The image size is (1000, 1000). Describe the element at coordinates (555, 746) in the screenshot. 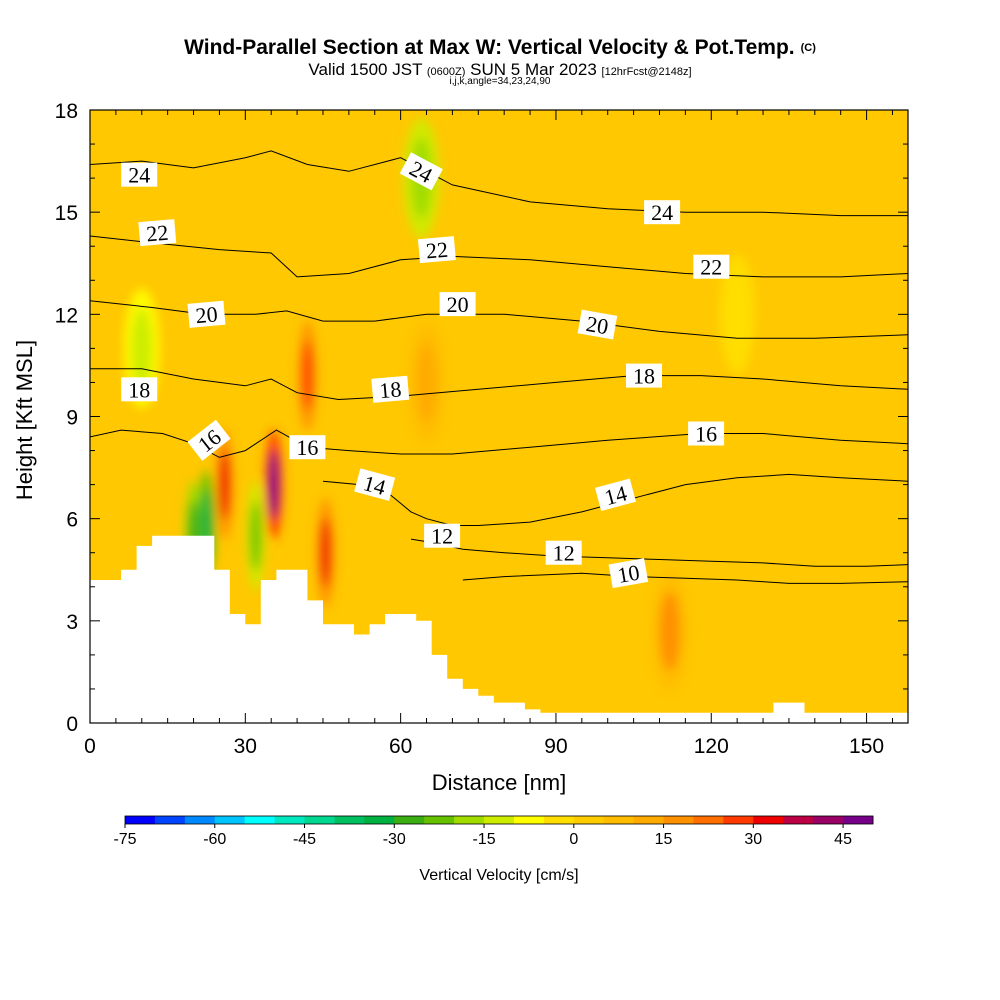

I see `x-tick-label: 90` at that location.